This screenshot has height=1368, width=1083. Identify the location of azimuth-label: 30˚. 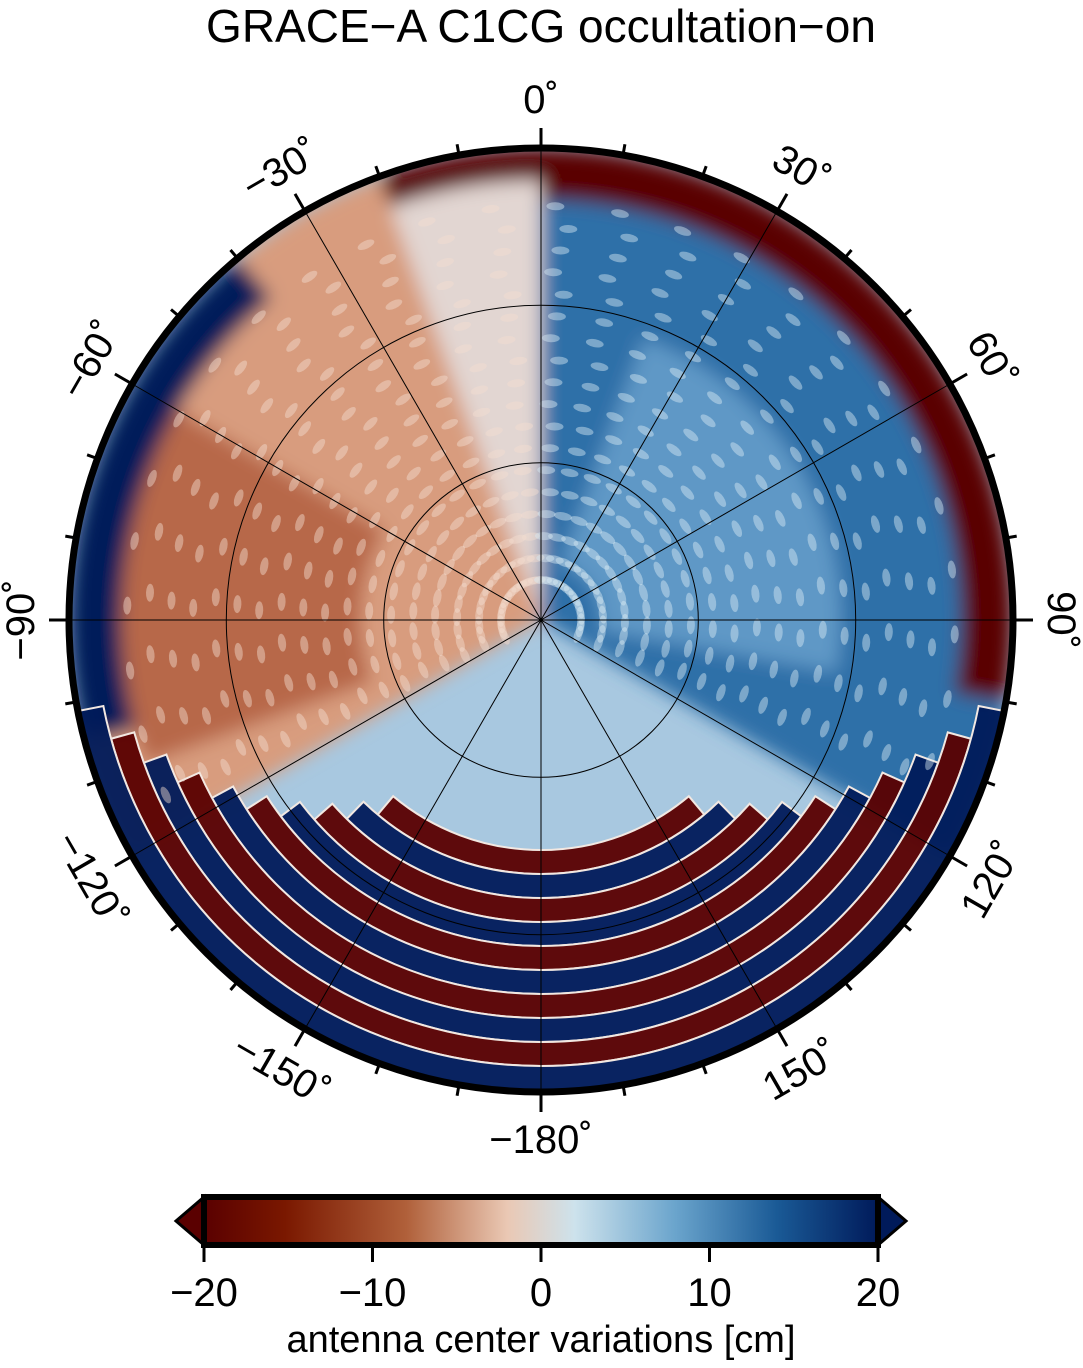
(801, 169).